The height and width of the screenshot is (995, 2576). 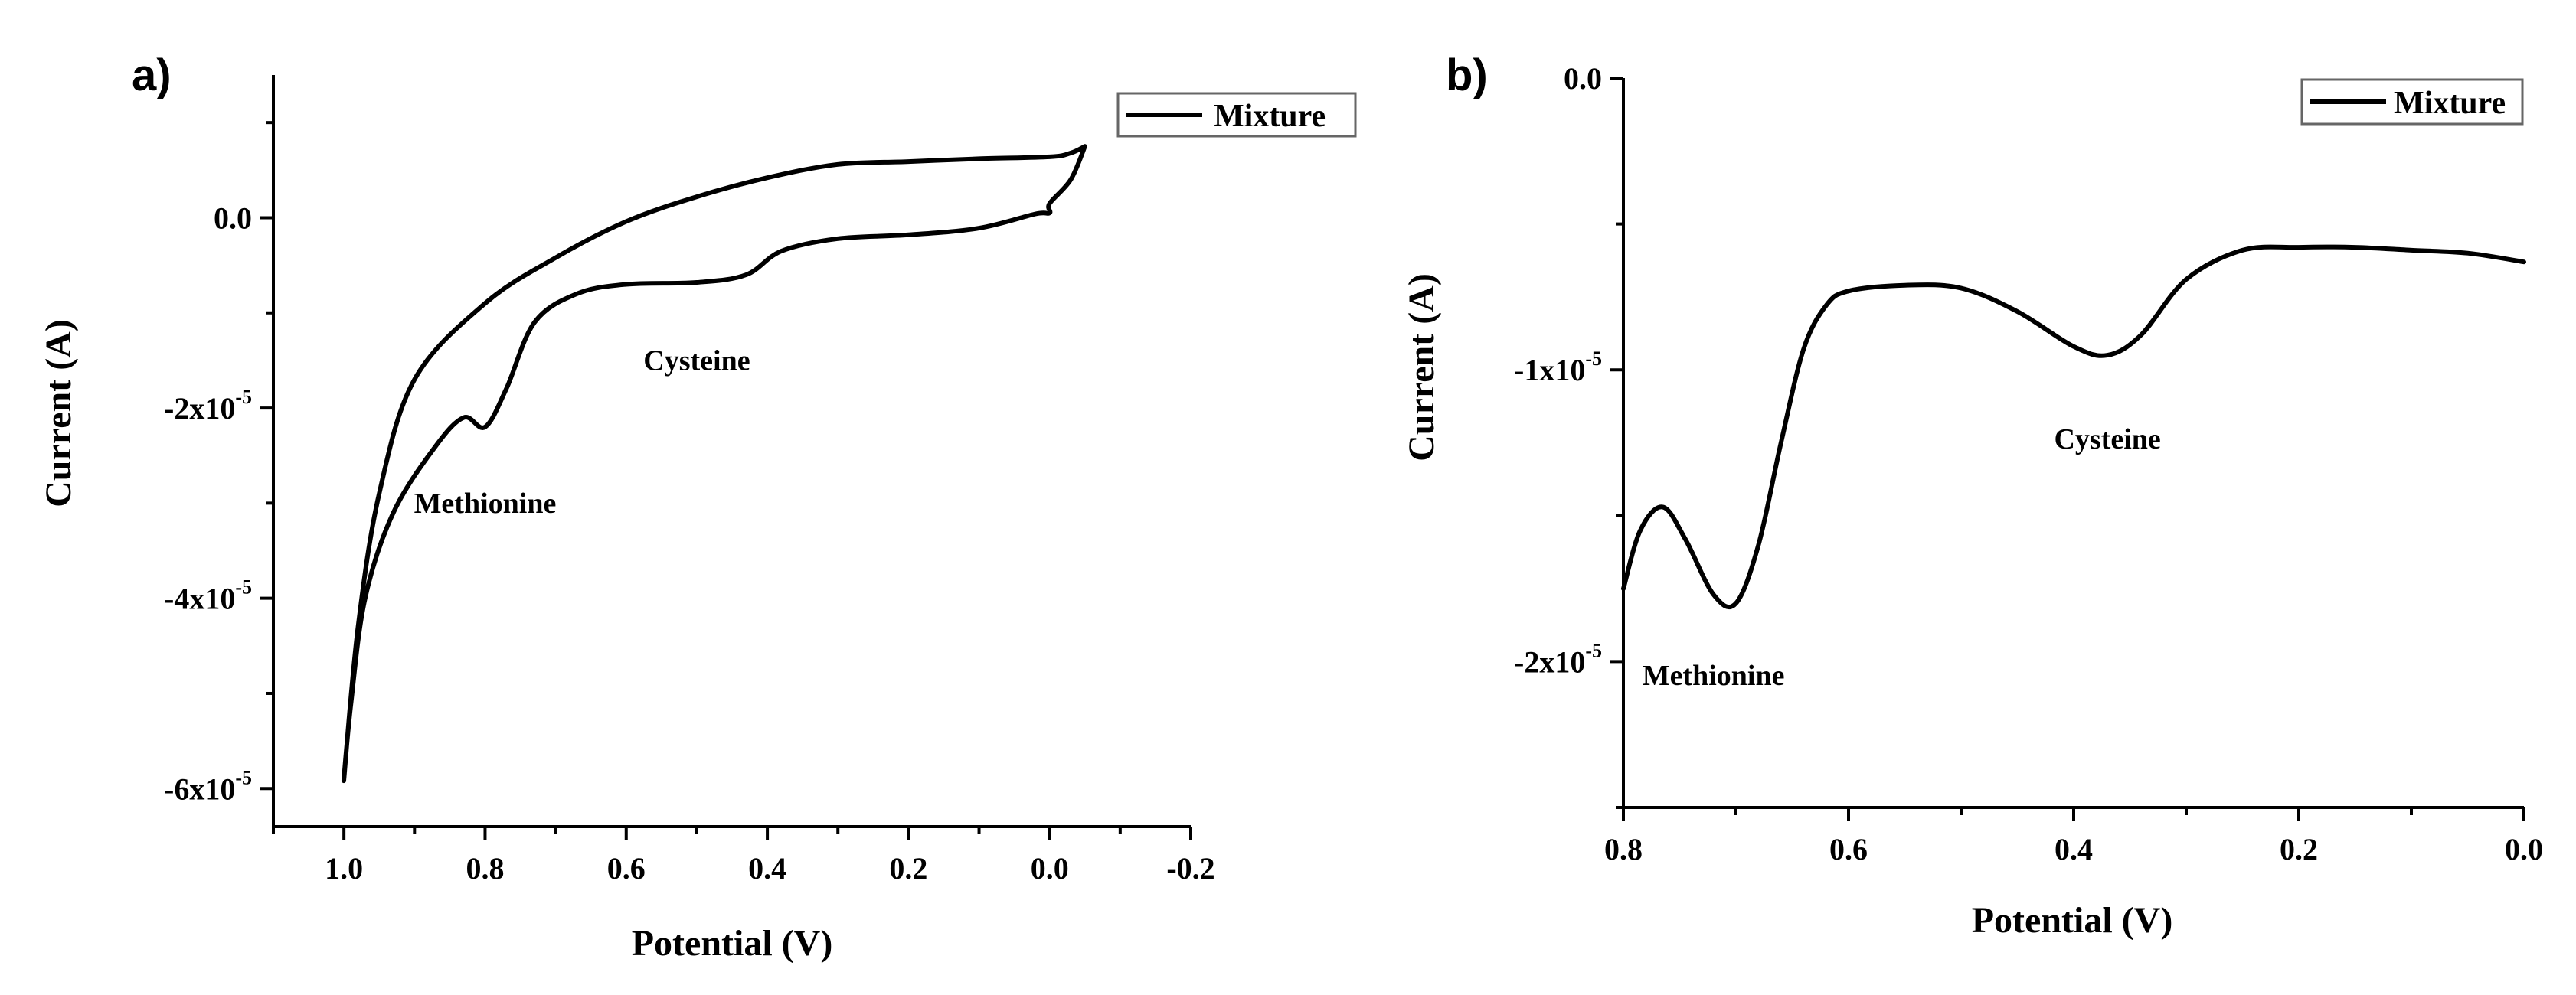 I want to click on panel-a-legend: Mixture, so click(x=1236, y=115).